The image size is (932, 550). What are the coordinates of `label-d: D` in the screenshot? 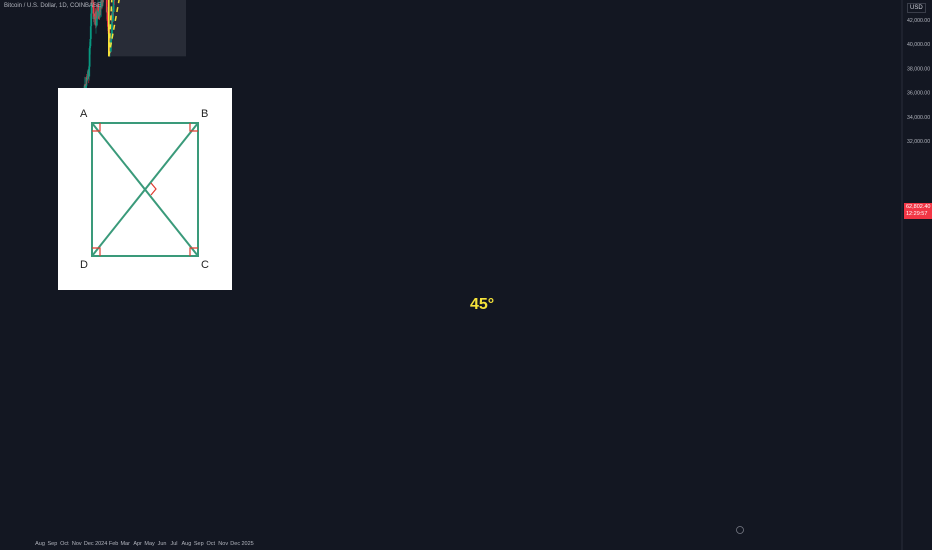 It's located at (84, 265).